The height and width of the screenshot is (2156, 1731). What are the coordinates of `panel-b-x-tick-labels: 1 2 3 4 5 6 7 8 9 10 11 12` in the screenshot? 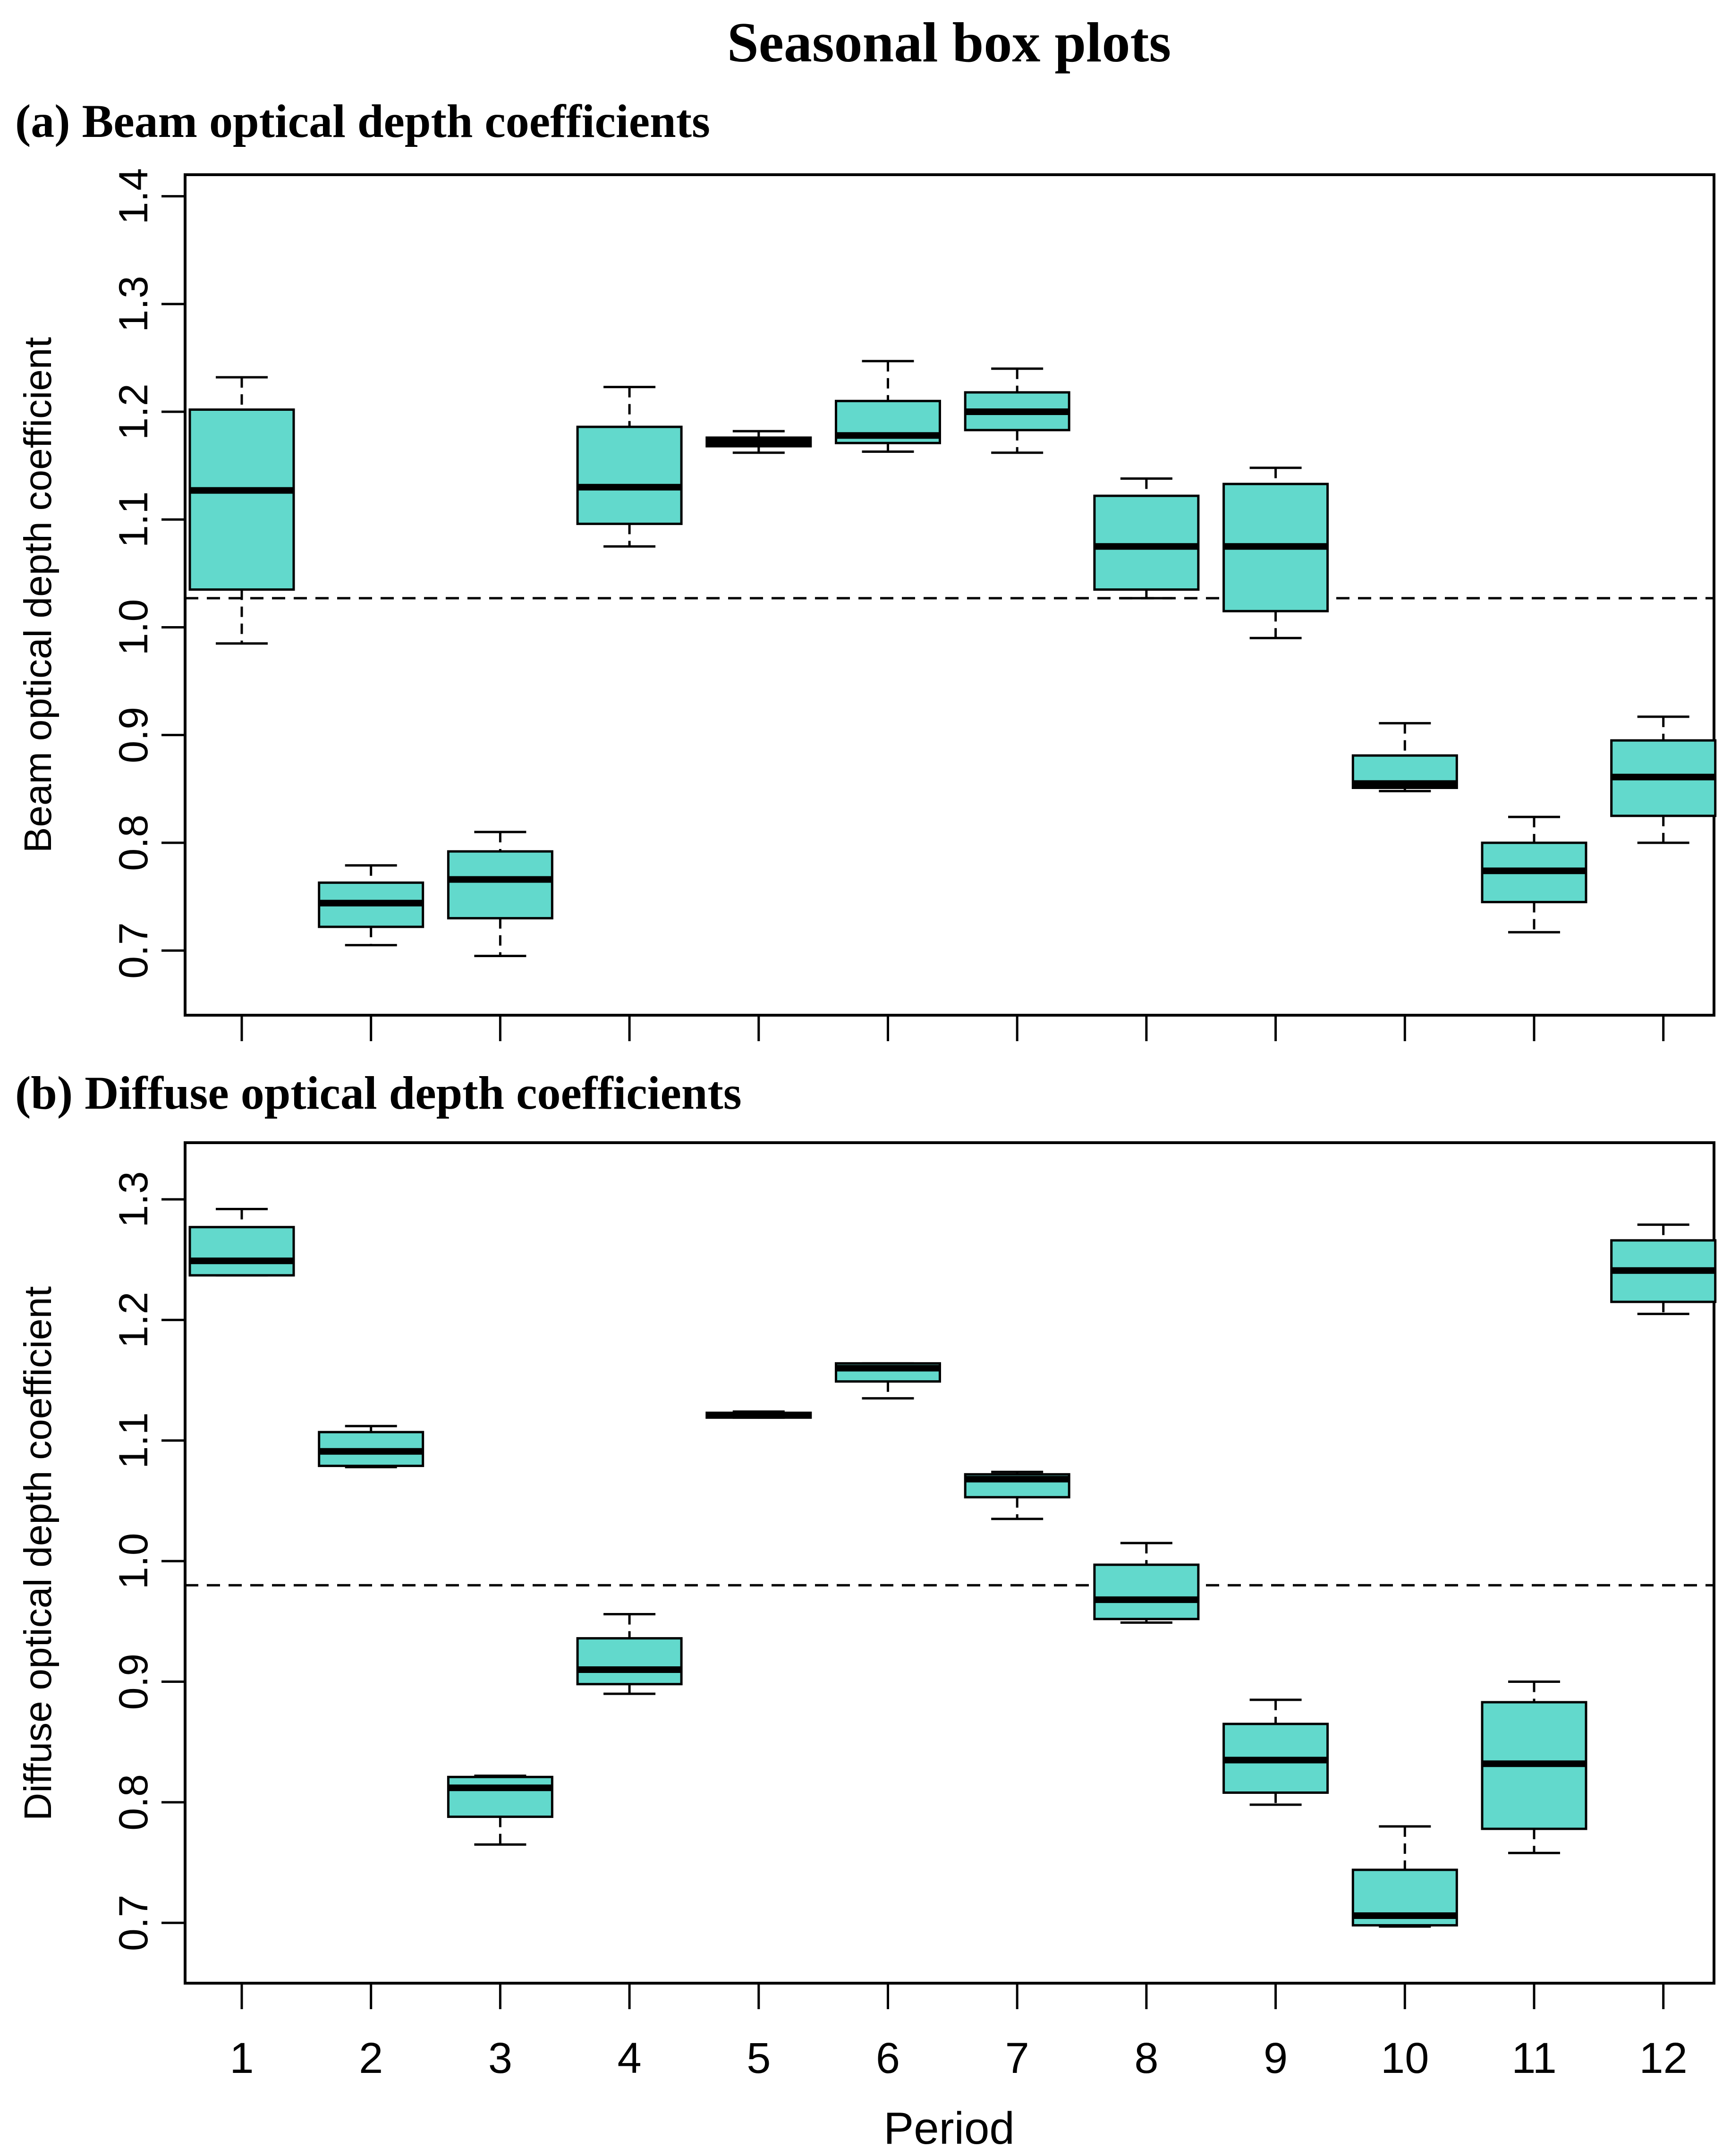 It's located at (958, 2058).